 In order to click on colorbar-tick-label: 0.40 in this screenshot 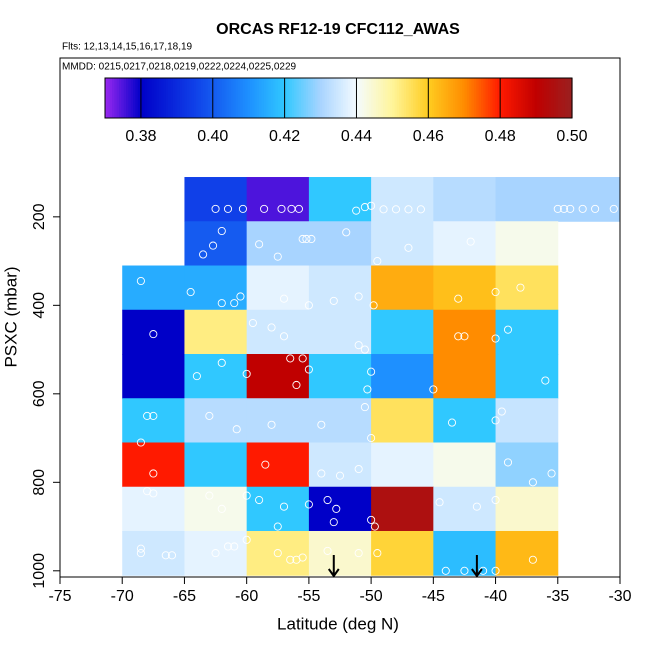, I will do `click(212, 136)`.